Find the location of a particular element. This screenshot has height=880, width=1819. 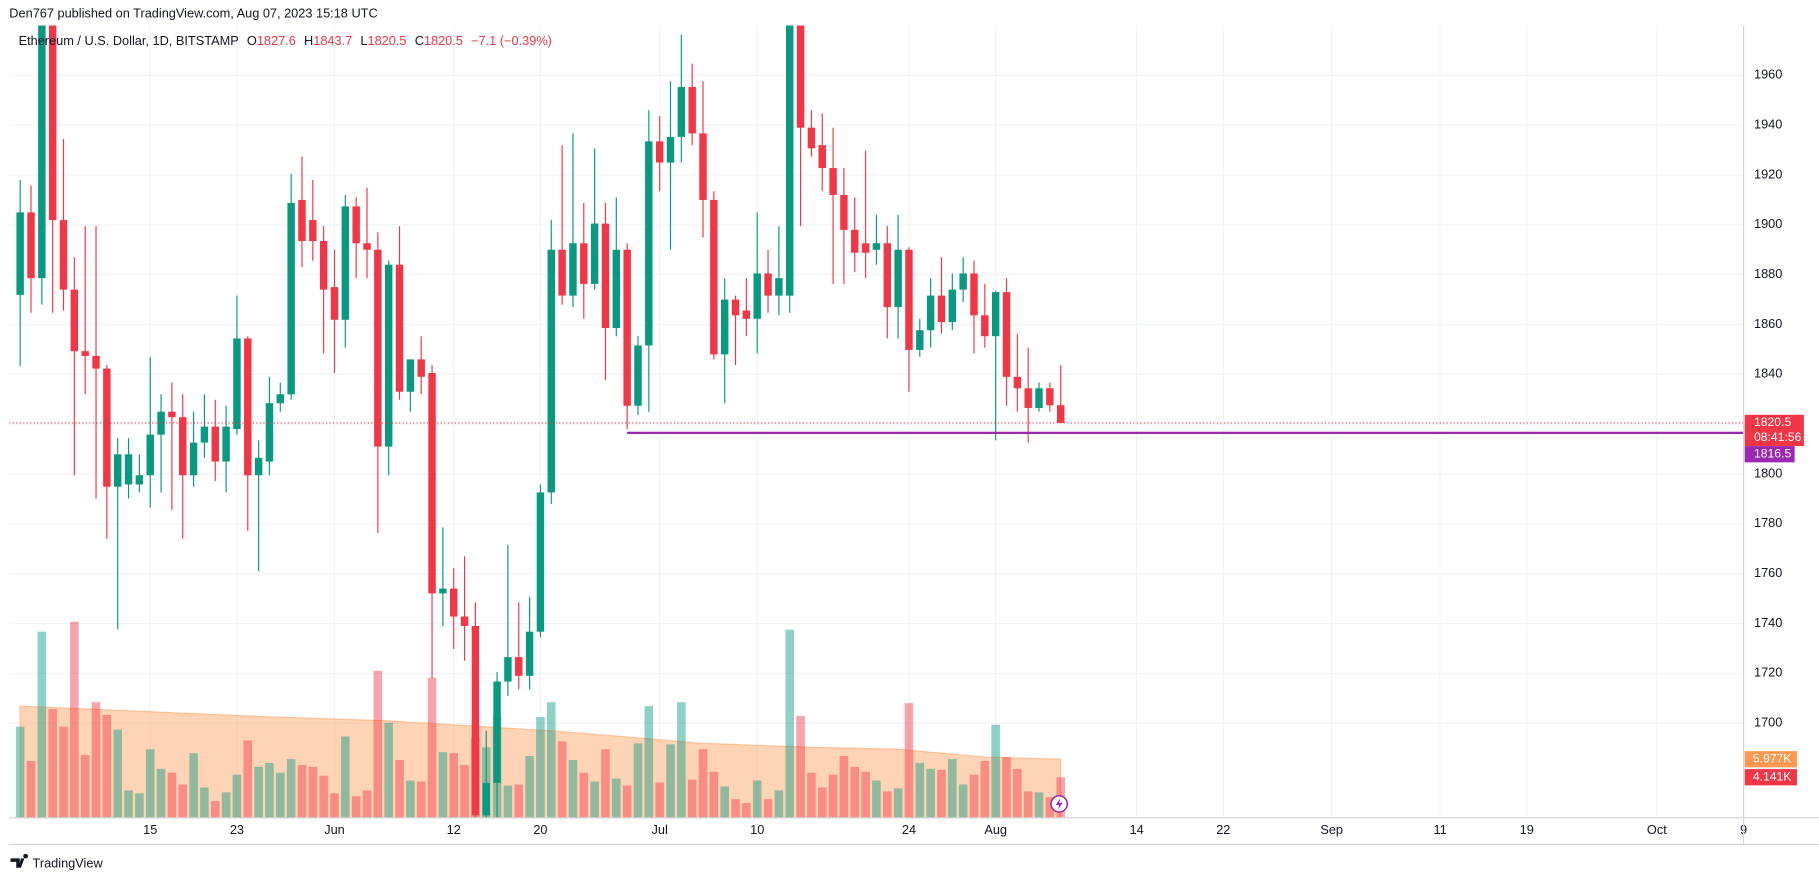

replay-bolt is located at coordinates (1059, 804).